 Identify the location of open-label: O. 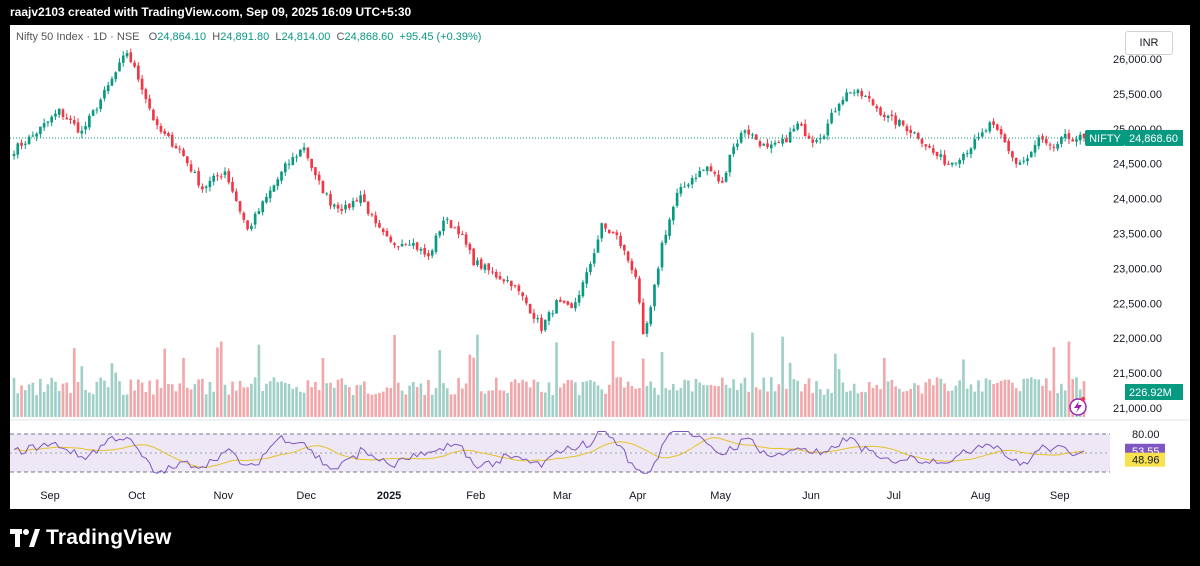
(153, 37).